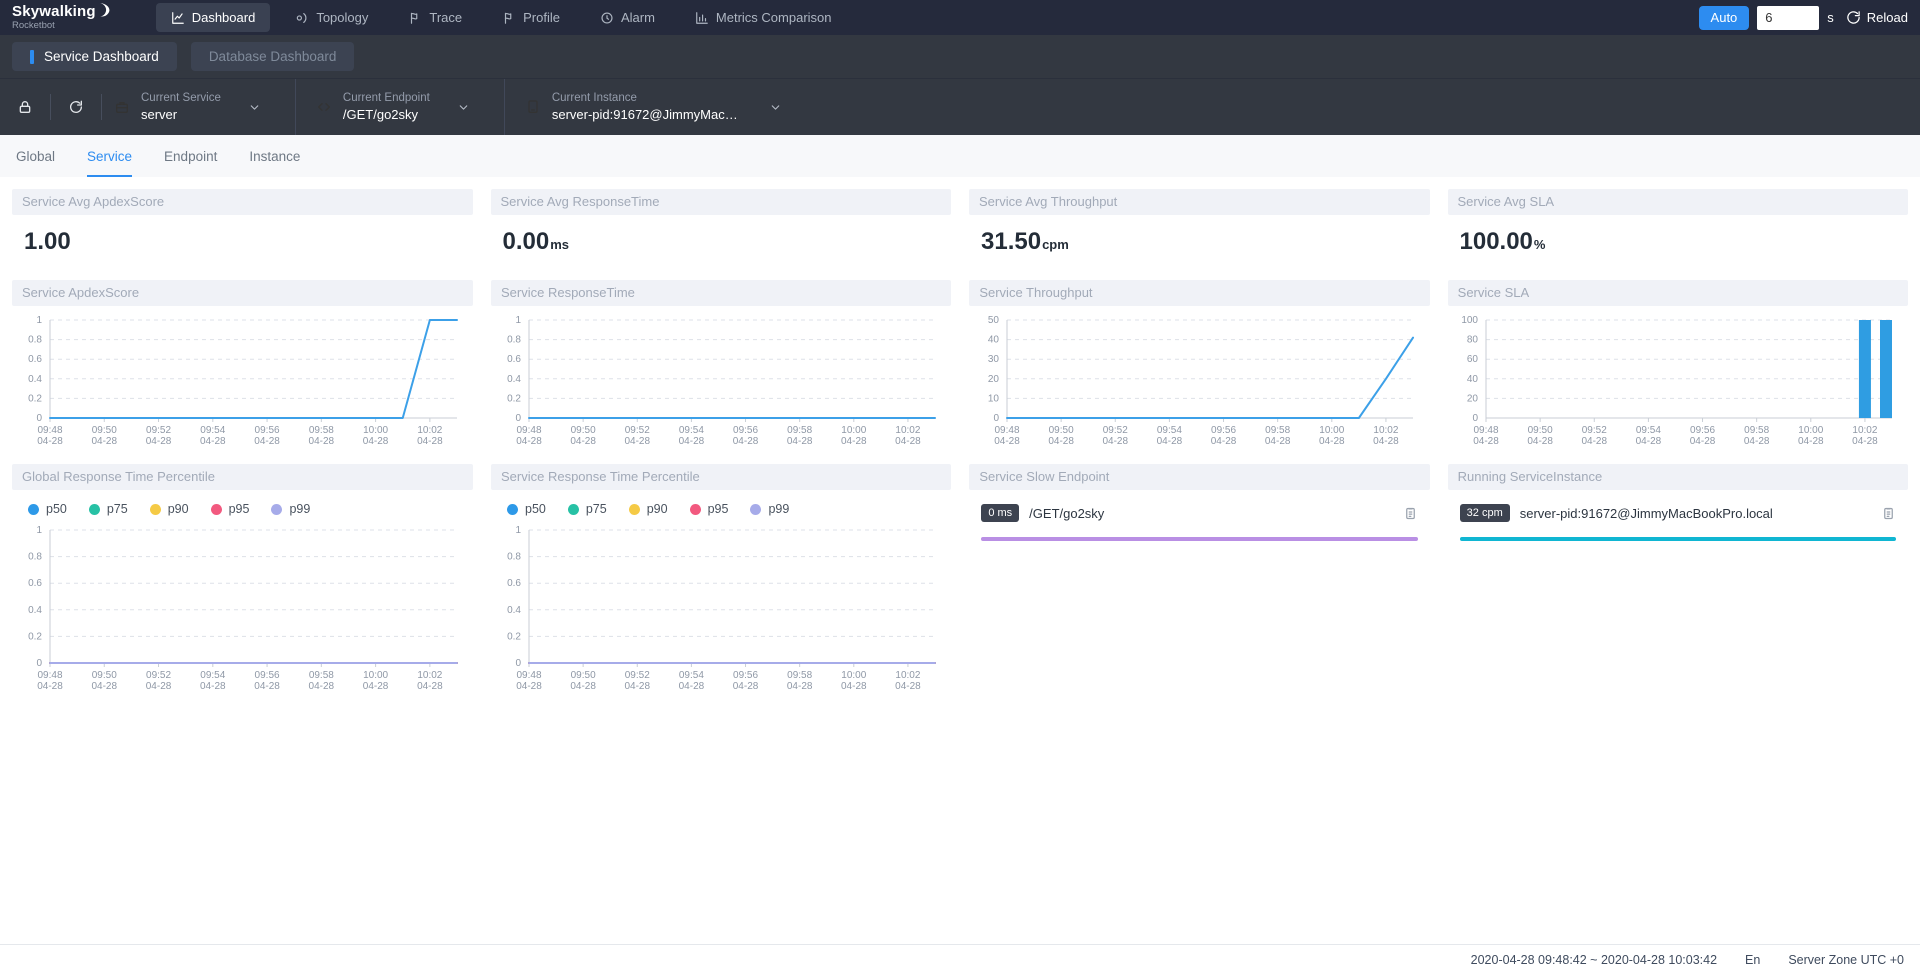 The width and height of the screenshot is (1920, 974). I want to click on selector-texts: Current Service server, so click(181, 107).